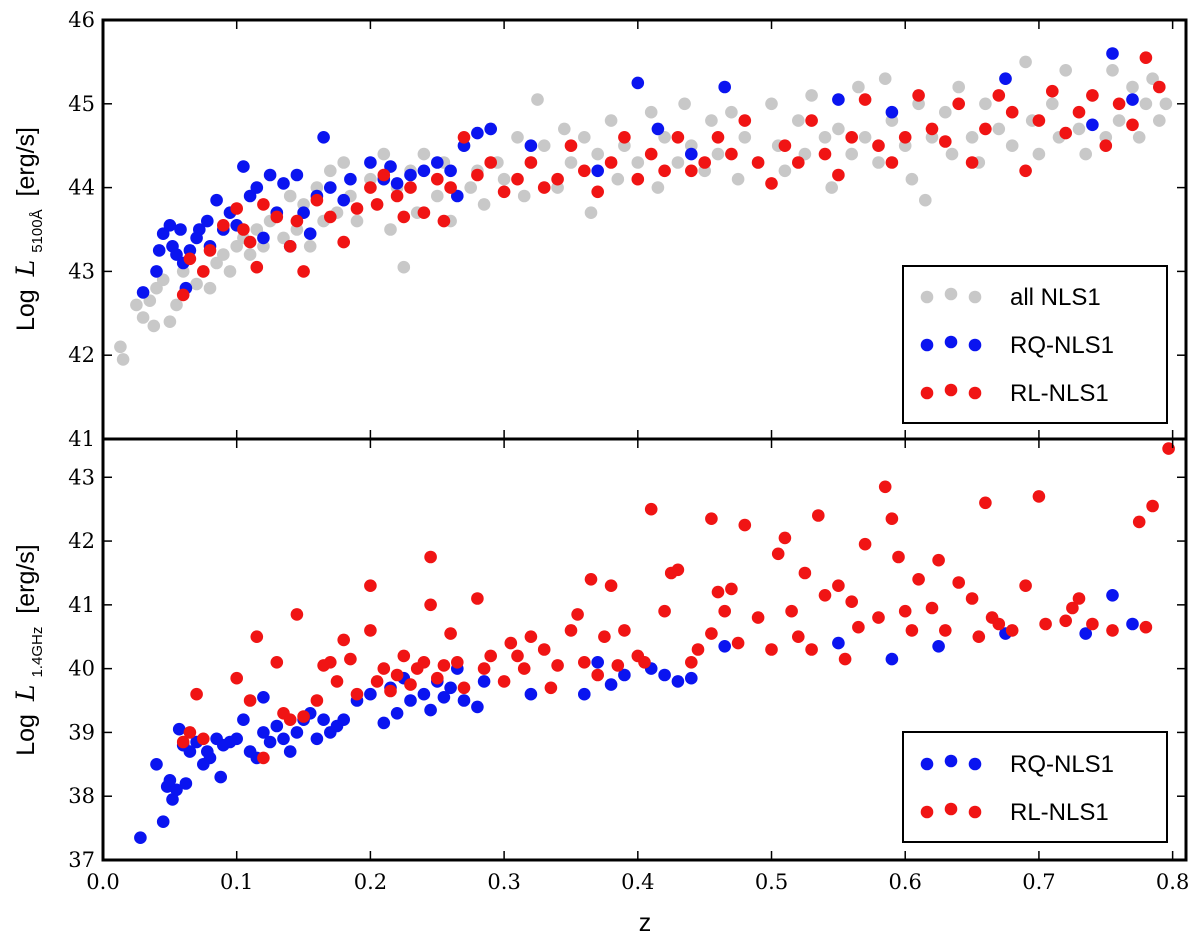  I want to click on xtick-label: 0.1, so click(236, 882).